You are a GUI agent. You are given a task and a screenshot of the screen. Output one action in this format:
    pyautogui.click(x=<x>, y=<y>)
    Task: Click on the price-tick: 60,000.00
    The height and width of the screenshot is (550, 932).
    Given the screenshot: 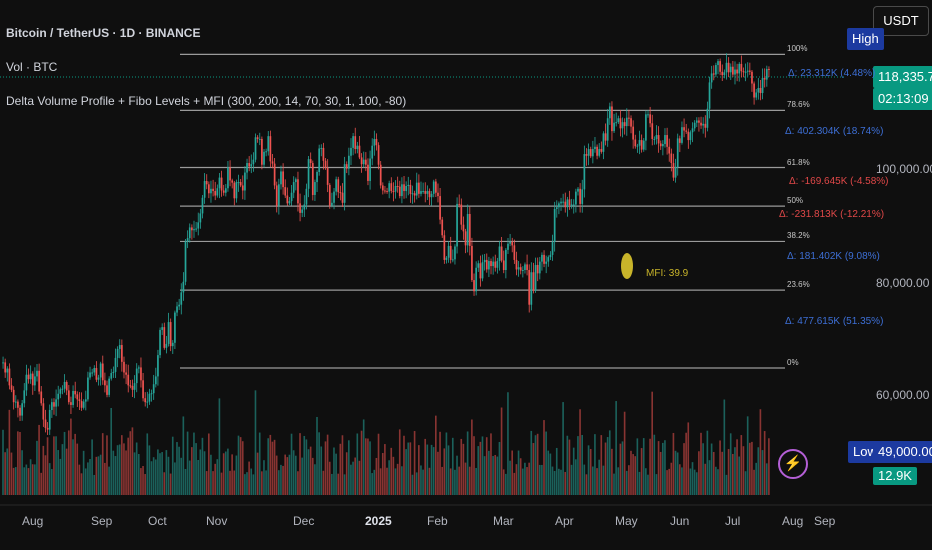 What is the action you would take?
    pyautogui.click(x=903, y=395)
    